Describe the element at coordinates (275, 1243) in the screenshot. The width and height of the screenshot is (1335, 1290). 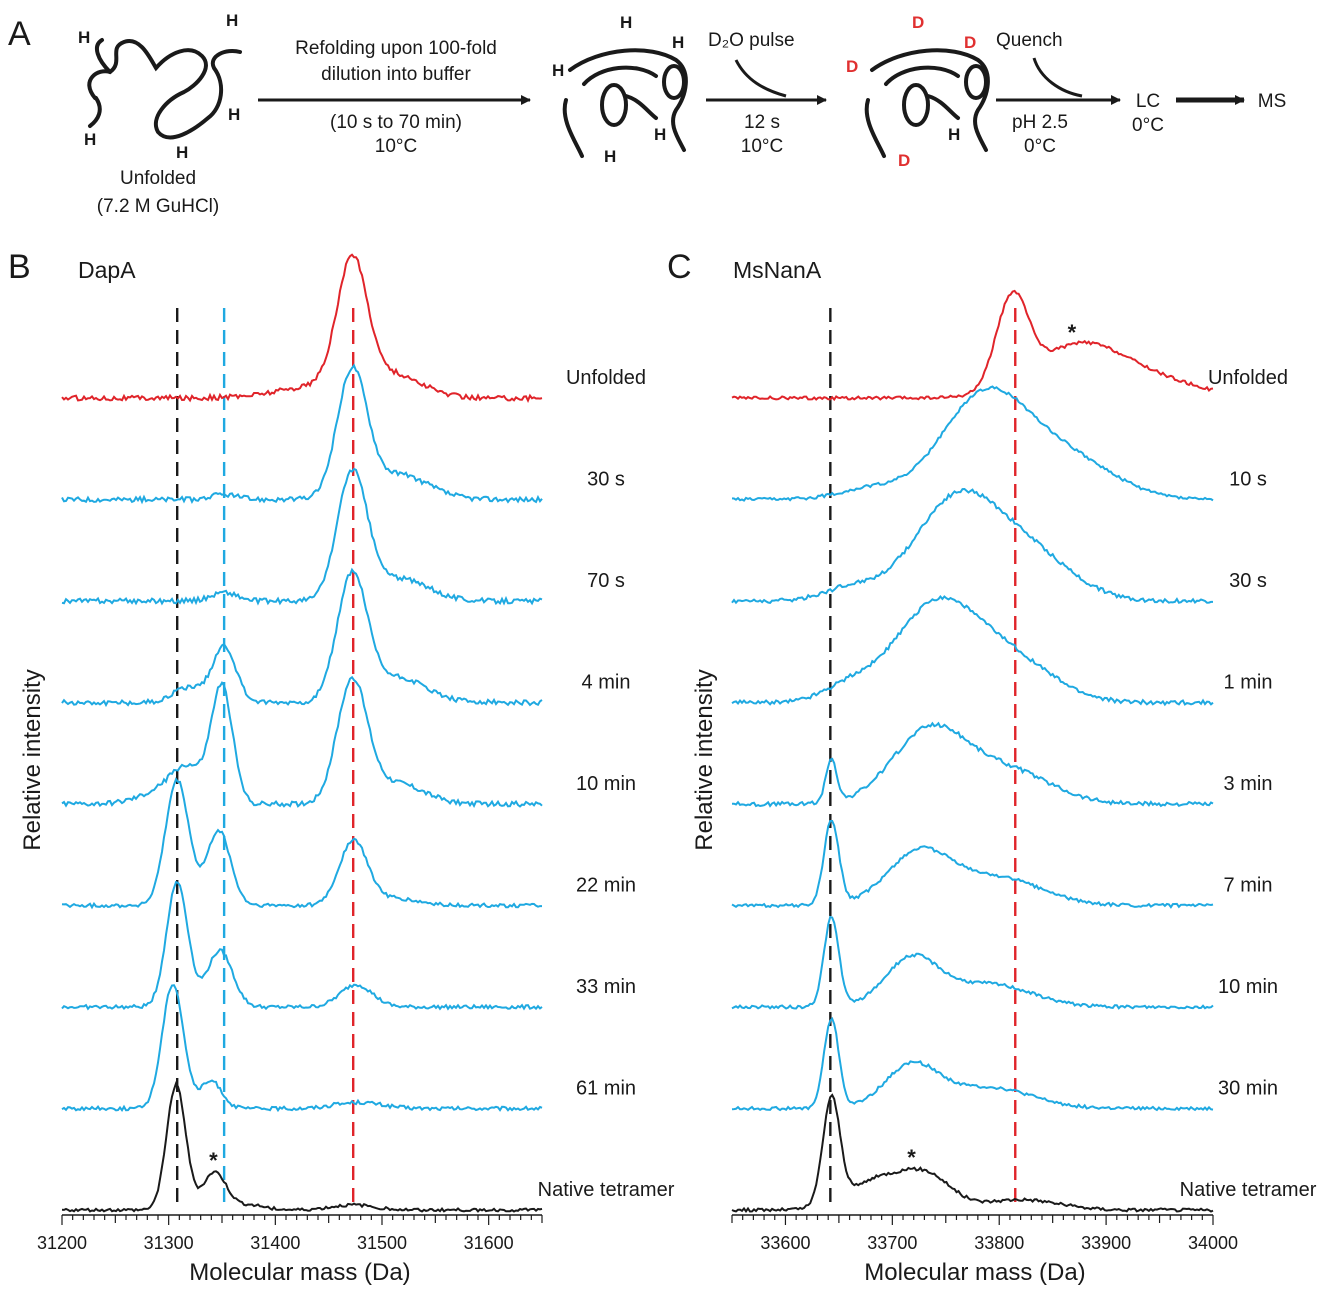
I see `dapa-x-tick-label: 31400` at that location.